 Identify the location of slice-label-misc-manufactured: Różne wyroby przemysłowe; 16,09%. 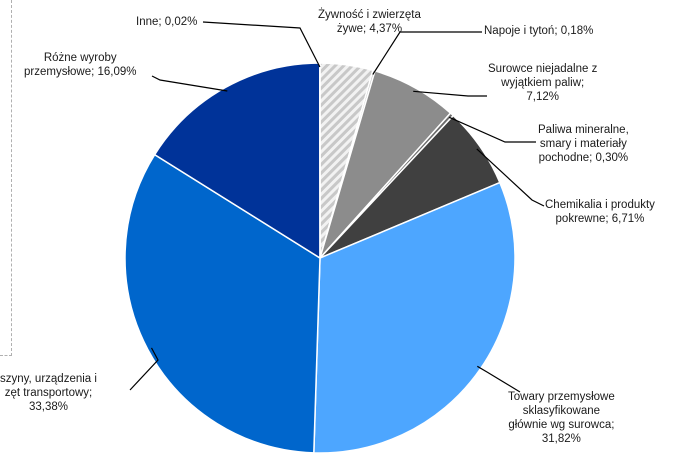
(80, 65).